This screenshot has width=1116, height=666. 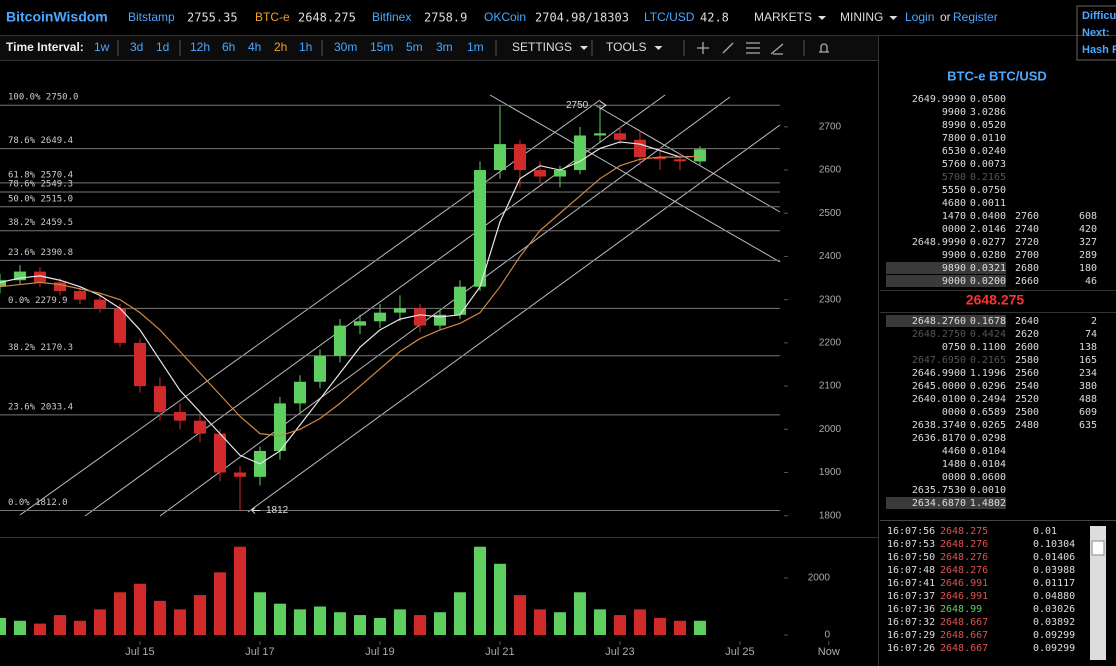 What do you see at coordinates (38, 301) in the screenshot?
I see `fib-label: 0.0% 2279.9` at bounding box center [38, 301].